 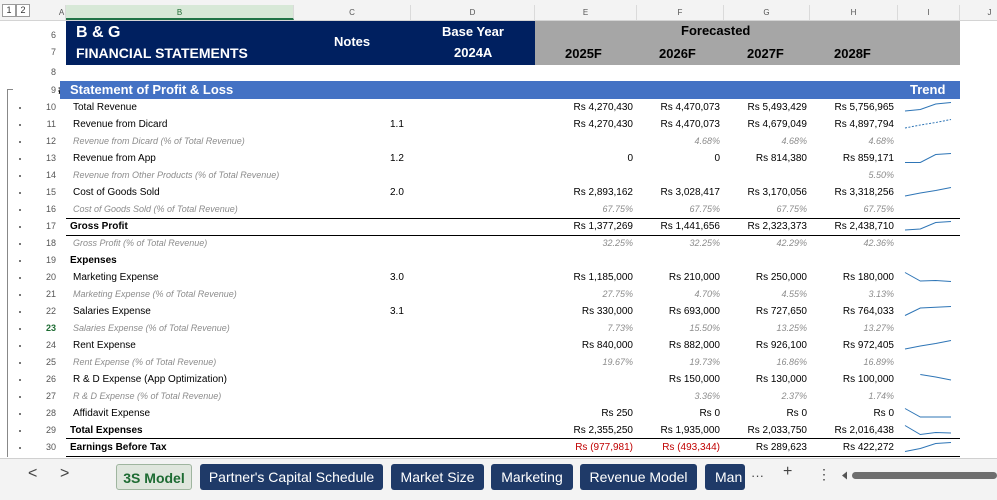 I want to click on row-label: Revenue from Dicard (% of Total Revenue), so click(x=159, y=141).